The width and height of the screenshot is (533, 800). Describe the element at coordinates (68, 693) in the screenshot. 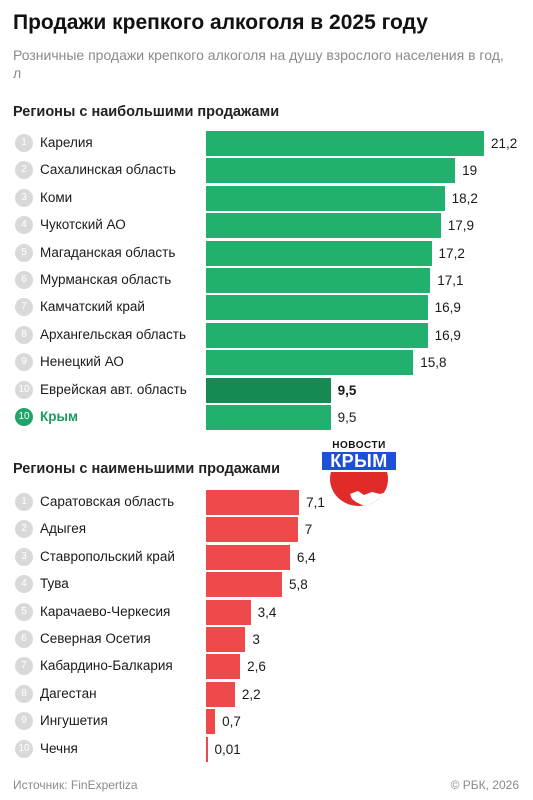

I see `category-label: Дагестан` at that location.